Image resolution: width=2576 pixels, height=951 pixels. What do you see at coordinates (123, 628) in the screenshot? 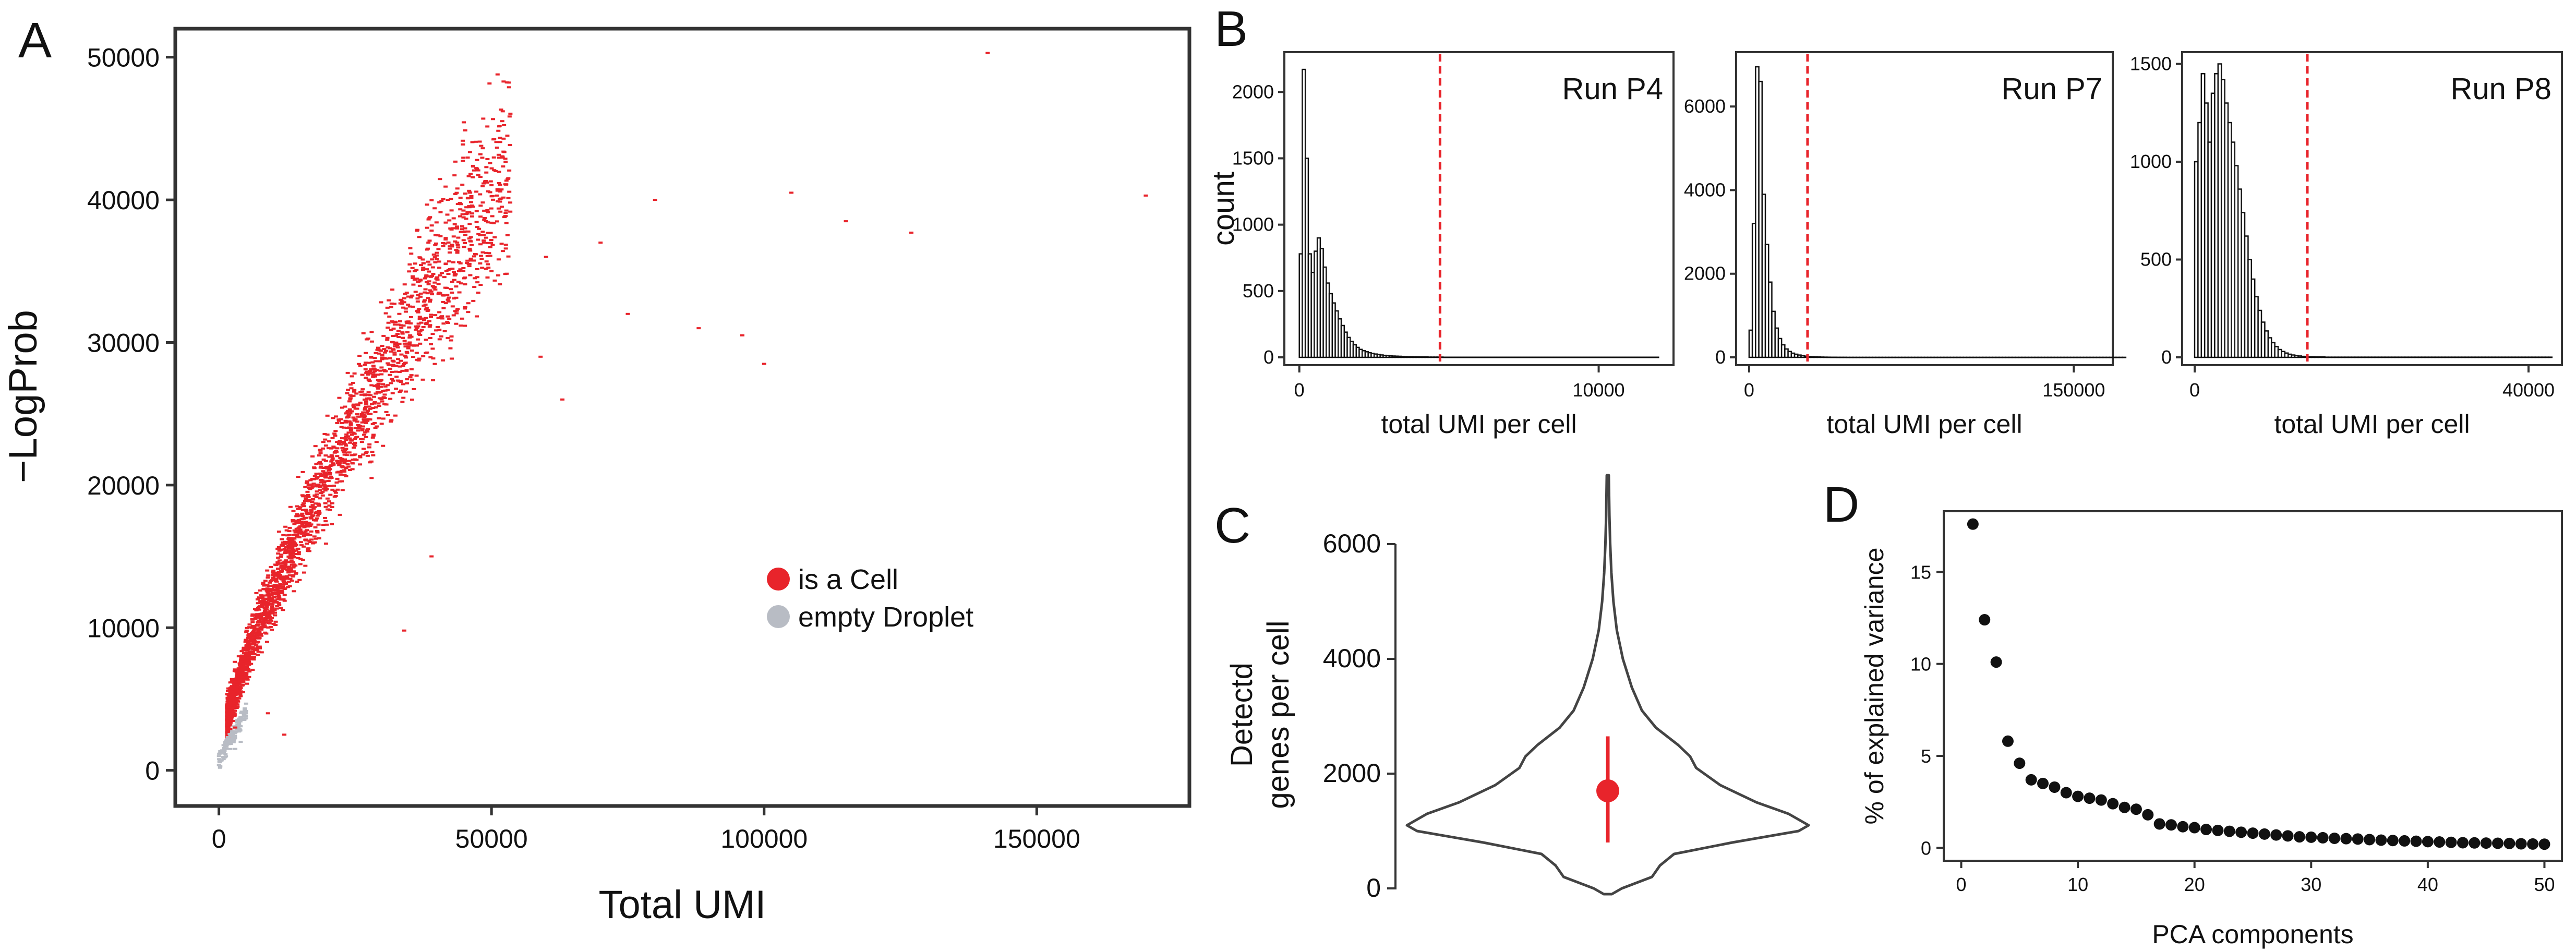
I see `y-tick-label-a: 10000` at bounding box center [123, 628].